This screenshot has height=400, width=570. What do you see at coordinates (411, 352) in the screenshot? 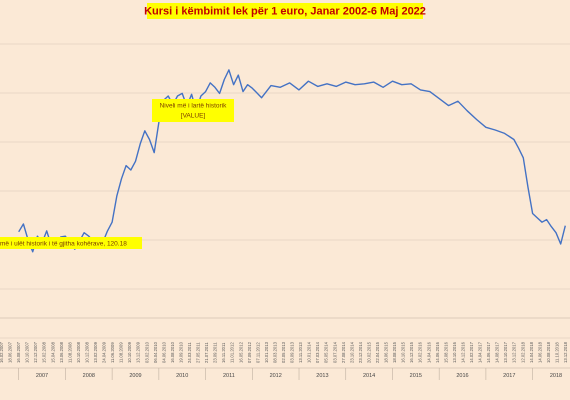
I see `x-tick-label: 16.12.2015` at bounding box center [411, 352].